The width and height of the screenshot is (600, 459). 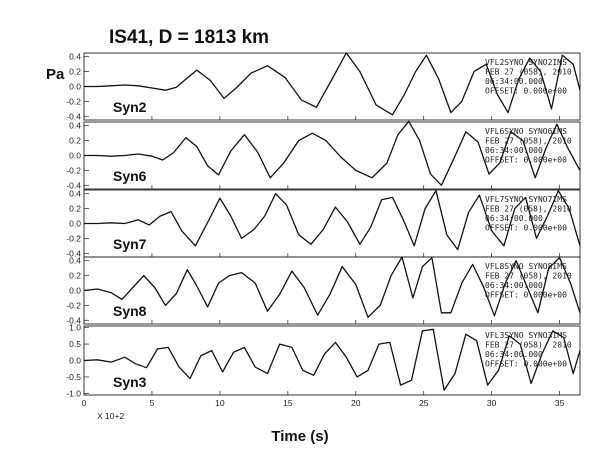 I want to click on x-tick-label: 5, so click(x=152, y=403).